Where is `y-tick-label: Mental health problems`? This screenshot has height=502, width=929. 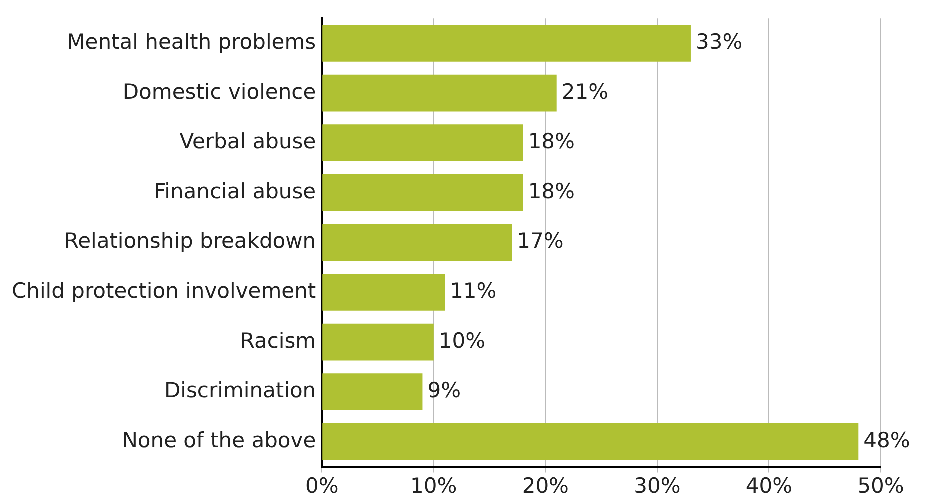 y-tick-label: Mental health problems is located at coordinates (191, 42).